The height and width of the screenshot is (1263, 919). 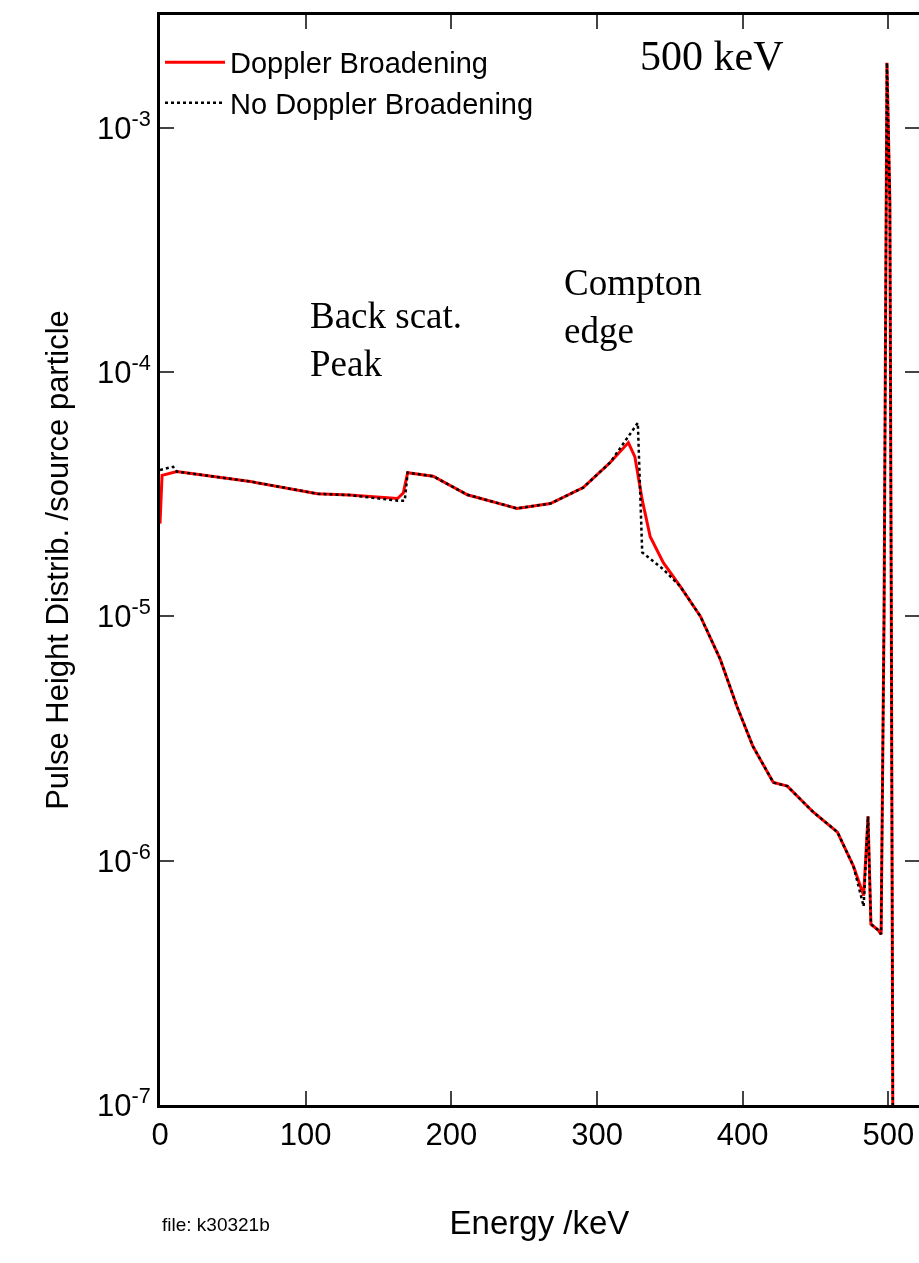 I want to click on legend-label: No Doppler Broadening, so click(x=382, y=104).